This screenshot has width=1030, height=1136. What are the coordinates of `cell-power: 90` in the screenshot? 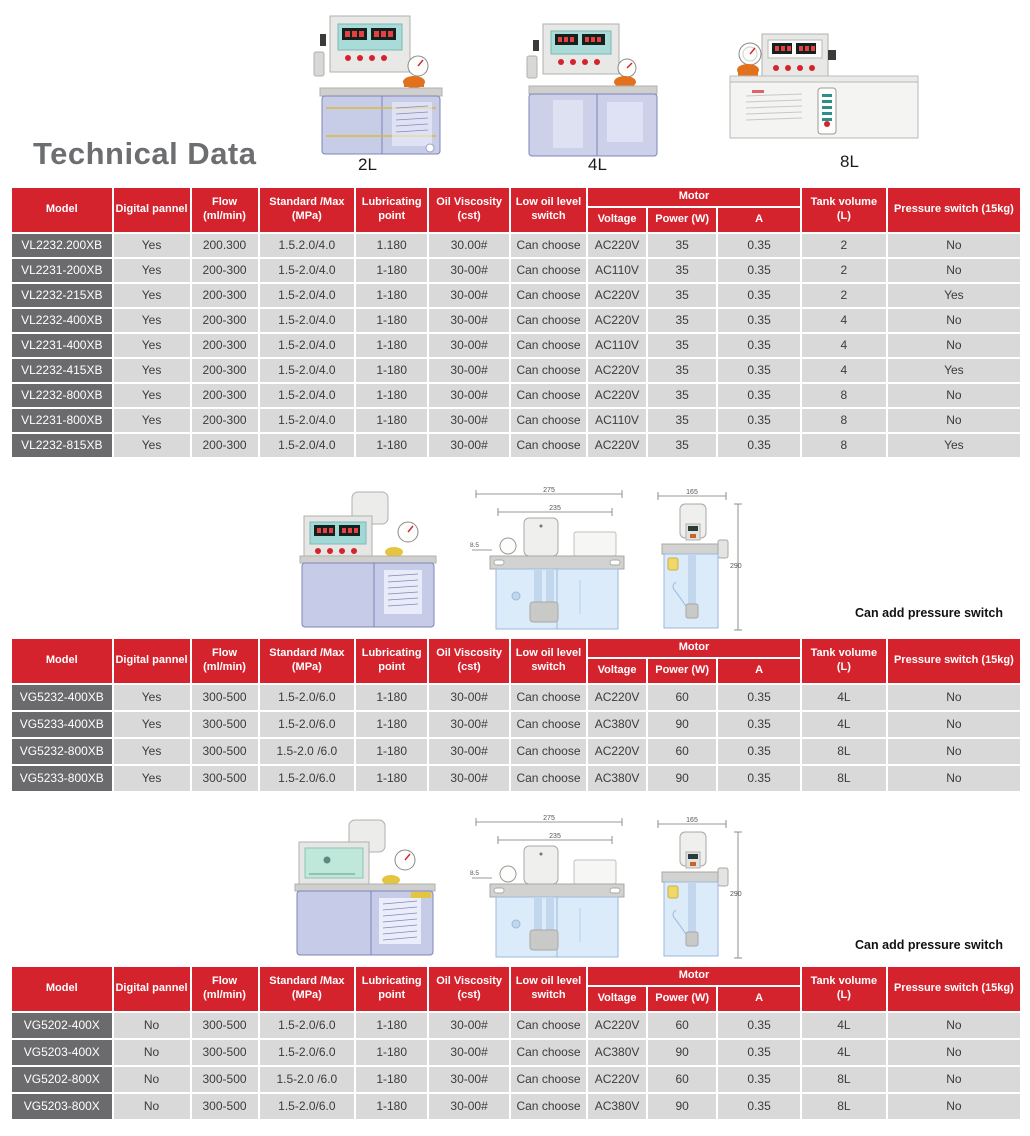 It's located at (682, 1106).